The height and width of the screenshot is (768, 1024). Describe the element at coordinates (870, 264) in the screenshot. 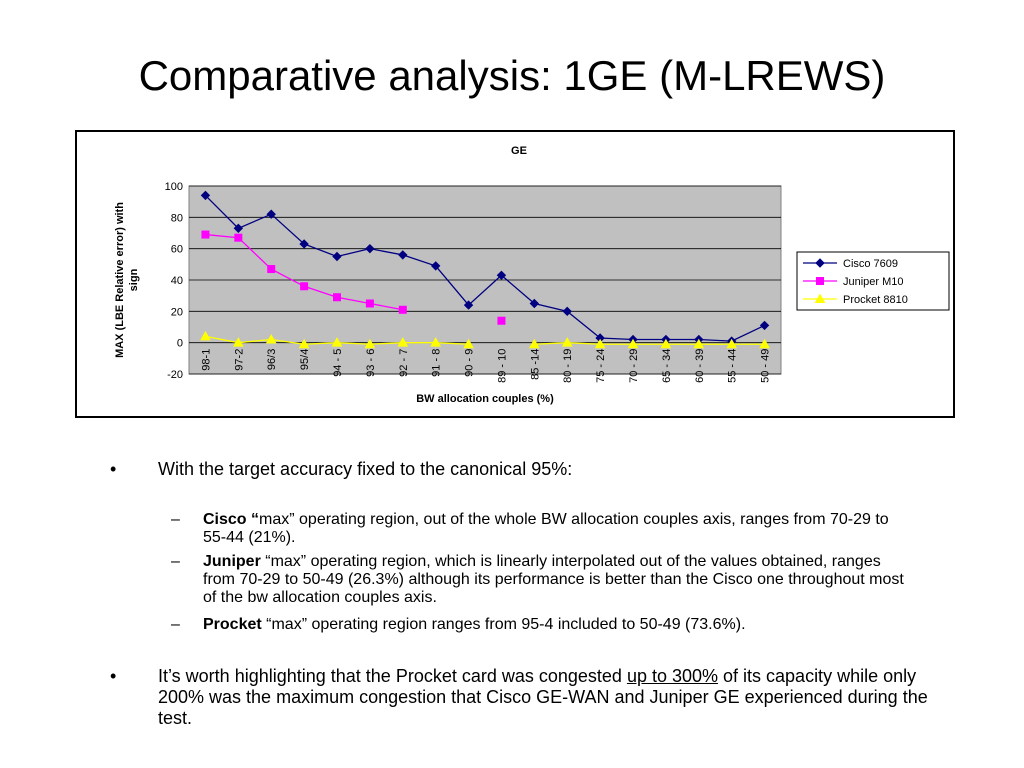

I see `legend-label: Cisco 7609` at that location.